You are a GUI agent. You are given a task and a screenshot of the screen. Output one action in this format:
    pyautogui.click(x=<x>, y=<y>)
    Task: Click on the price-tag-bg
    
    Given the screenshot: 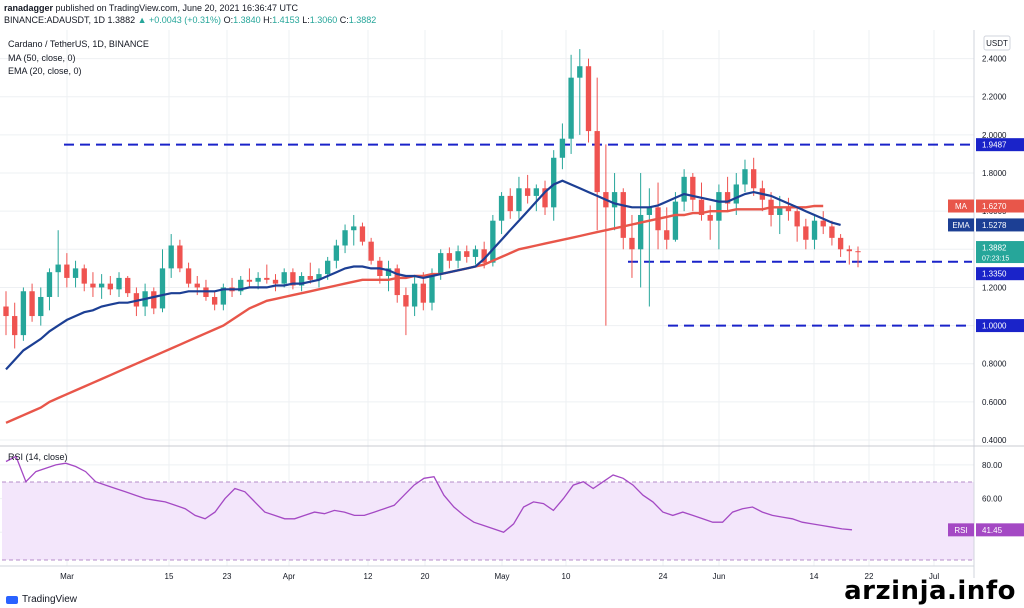 What is the action you would take?
    pyautogui.click(x=1000, y=252)
    